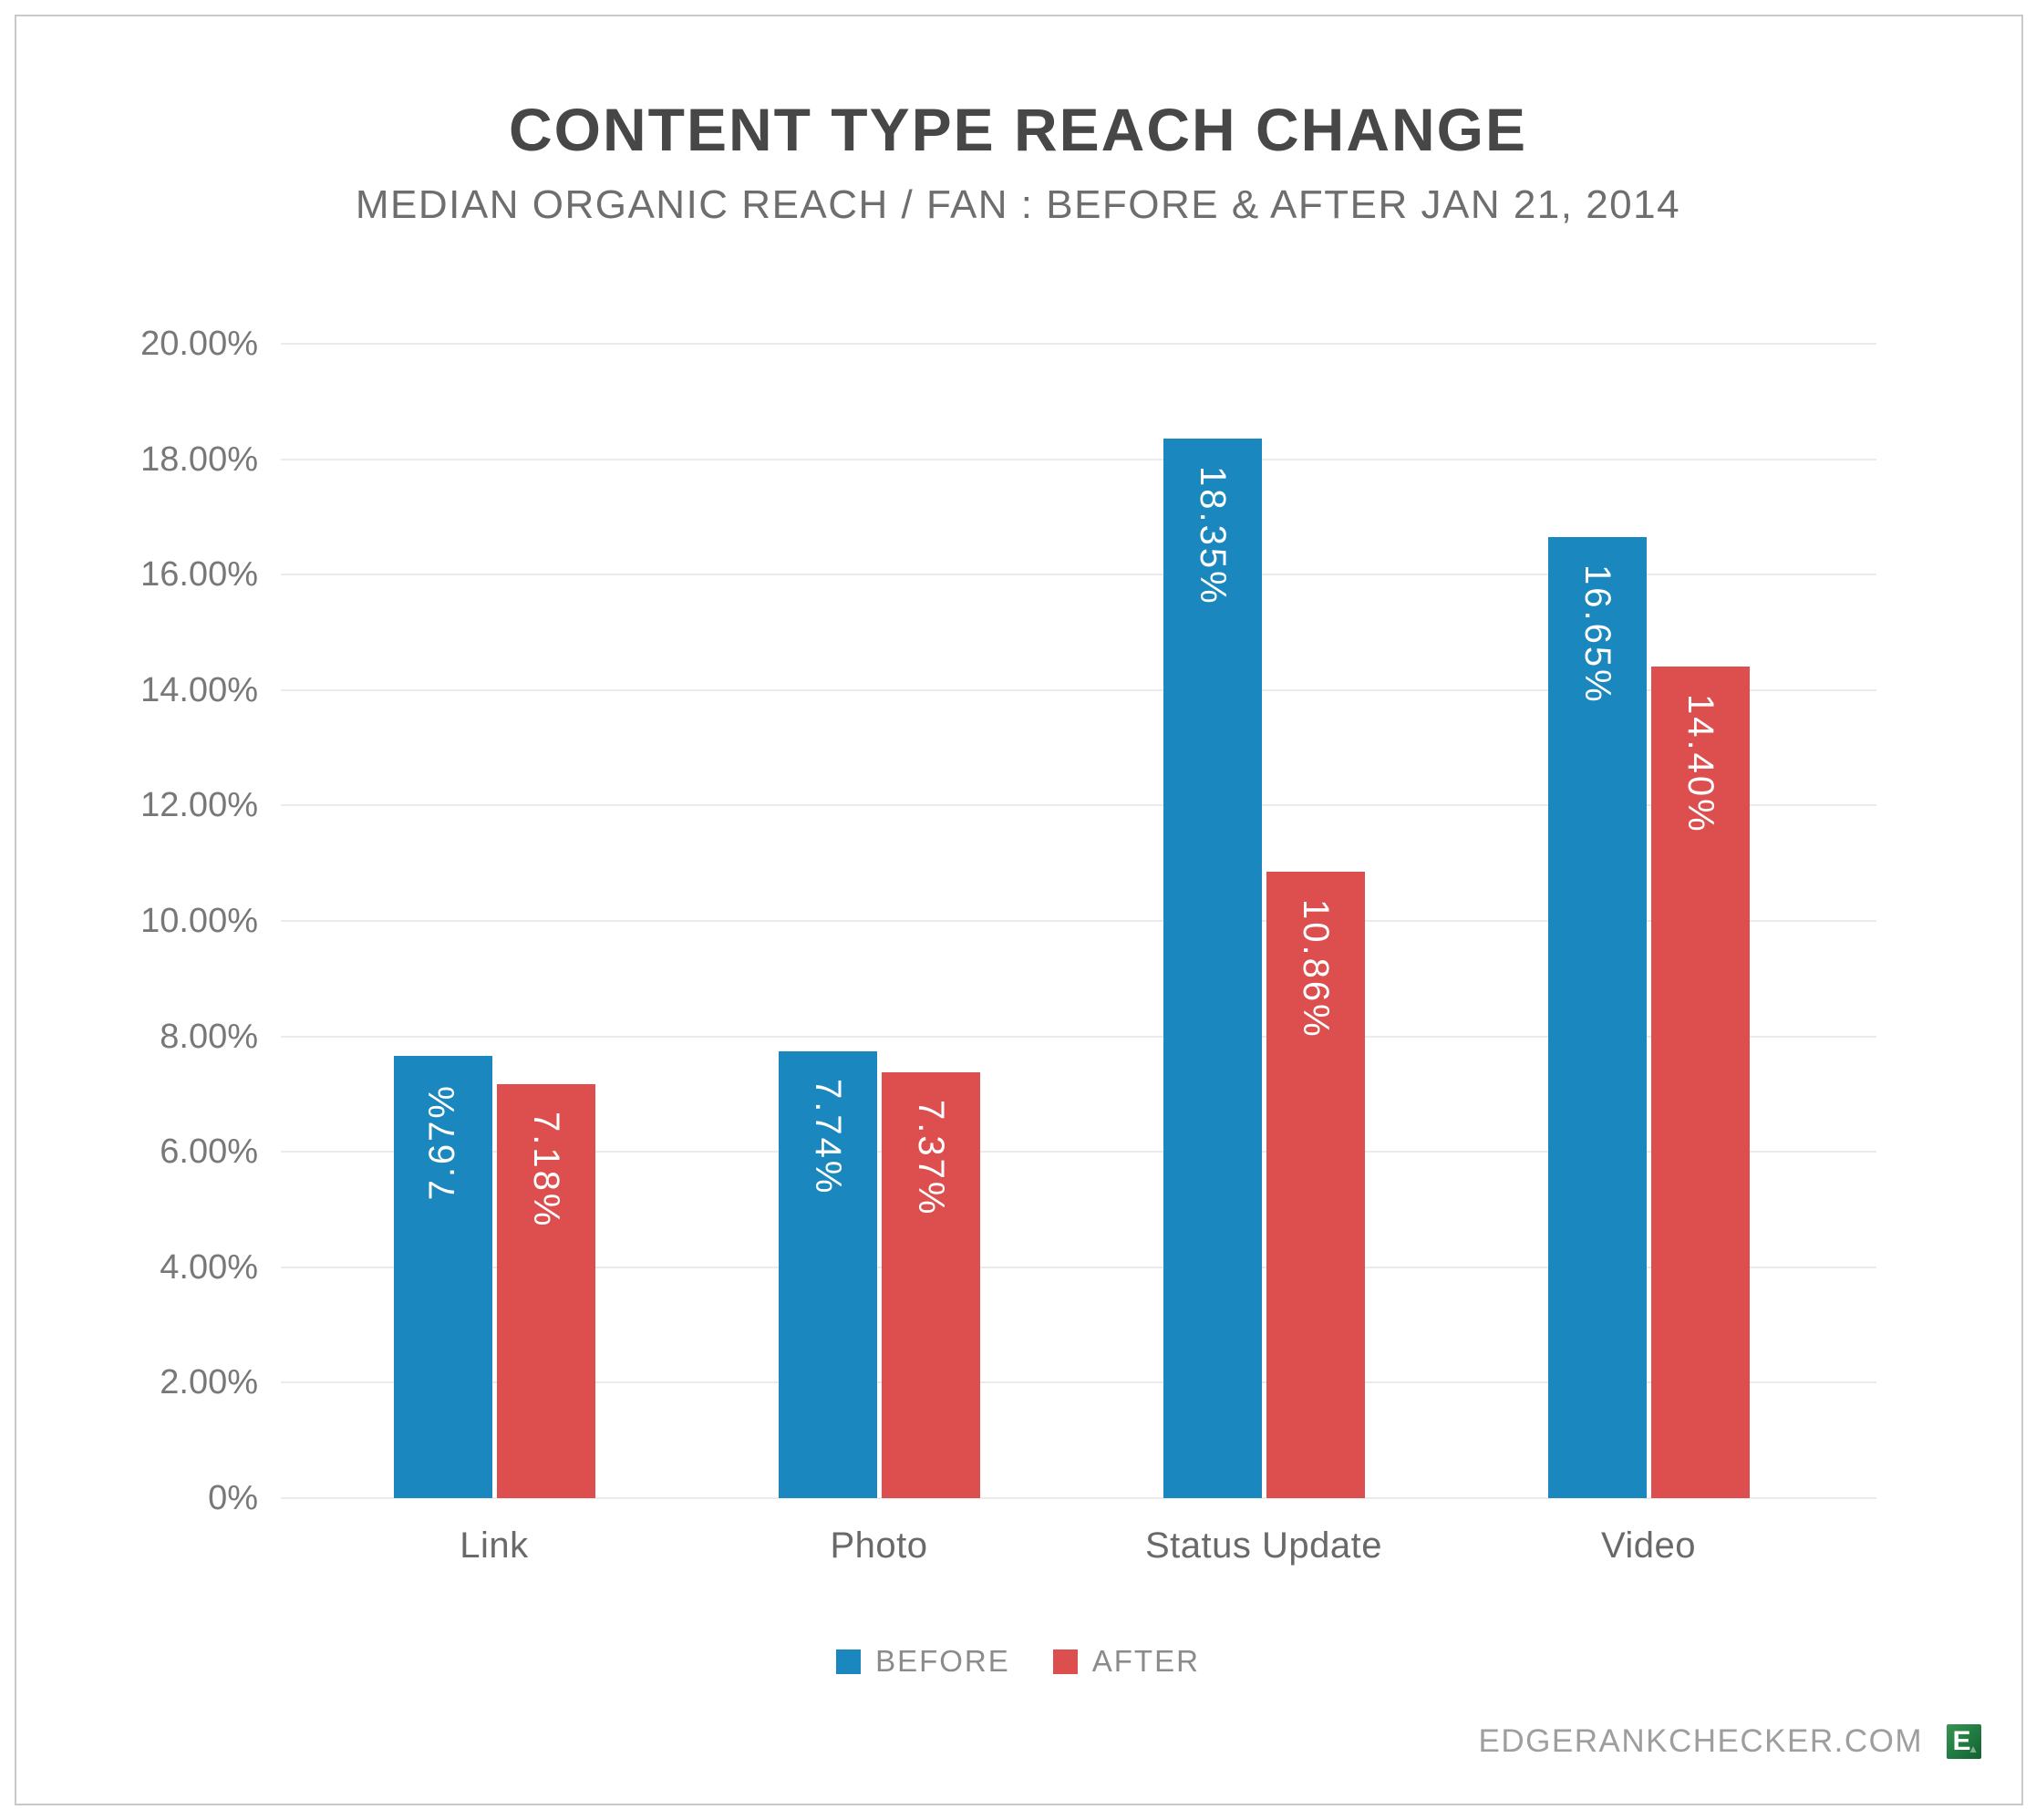 This screenshot has height=1820, width=2036. I want to click on y-tick-label-10-00-: 10.00%, so click(199, 921).